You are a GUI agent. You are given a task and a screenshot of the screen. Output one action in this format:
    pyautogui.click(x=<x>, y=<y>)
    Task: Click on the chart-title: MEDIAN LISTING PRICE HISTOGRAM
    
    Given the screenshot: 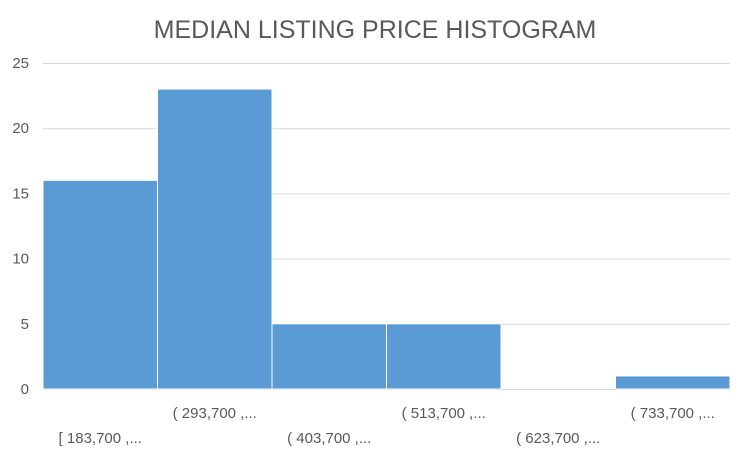 What is the action you would take?
    pyautogui.click(x=375, y=30)
    